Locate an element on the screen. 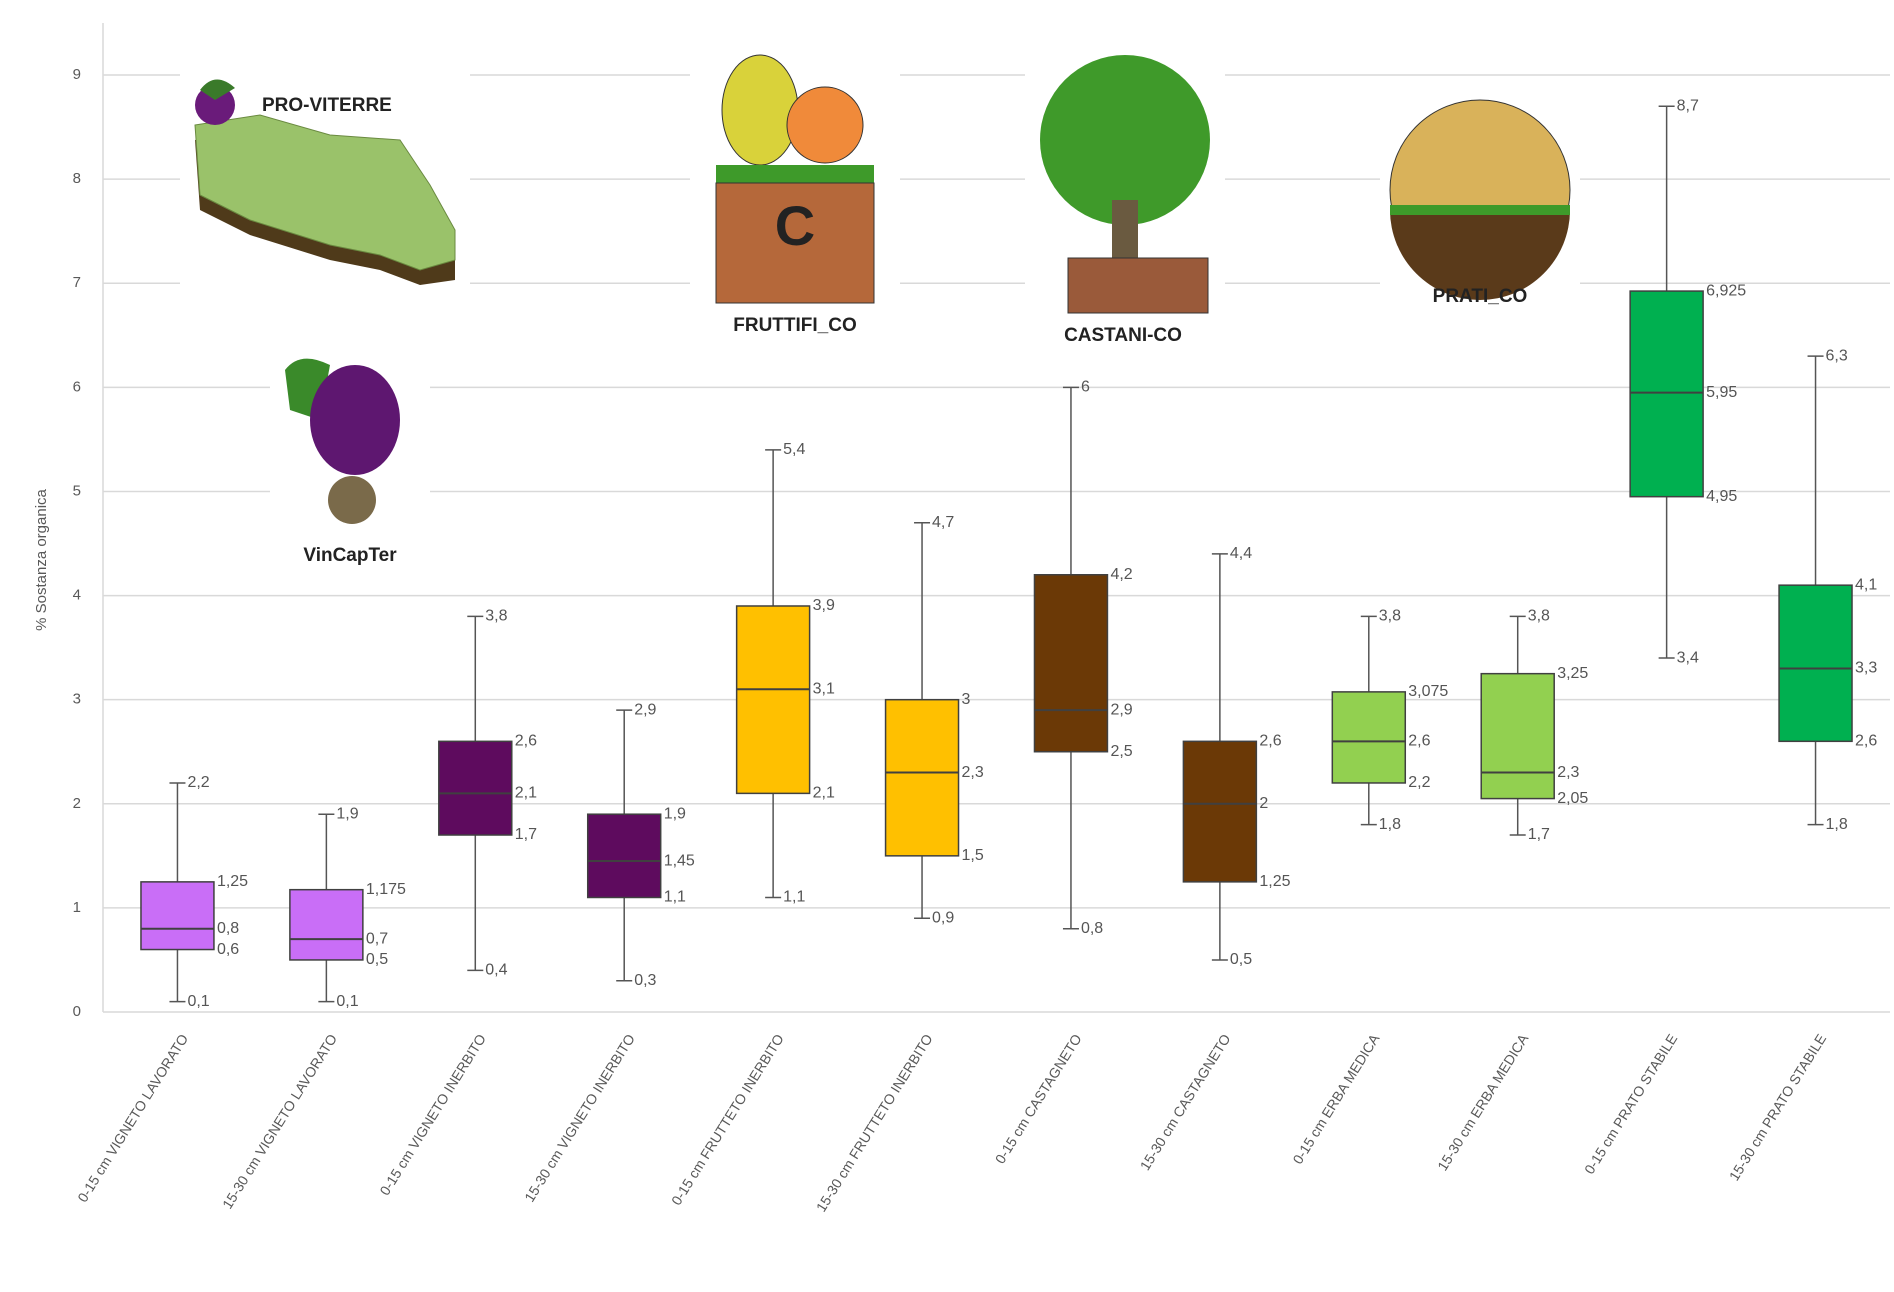 This screenshot has height=1292, width=1894. y-tick-label: 3 is located at coordinates (77, 699).